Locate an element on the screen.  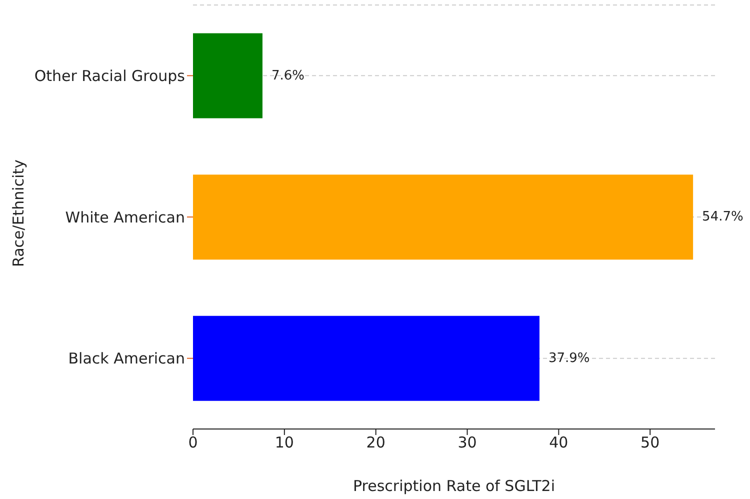
x-tick-label: 0 is located at coordinates (193, 443).